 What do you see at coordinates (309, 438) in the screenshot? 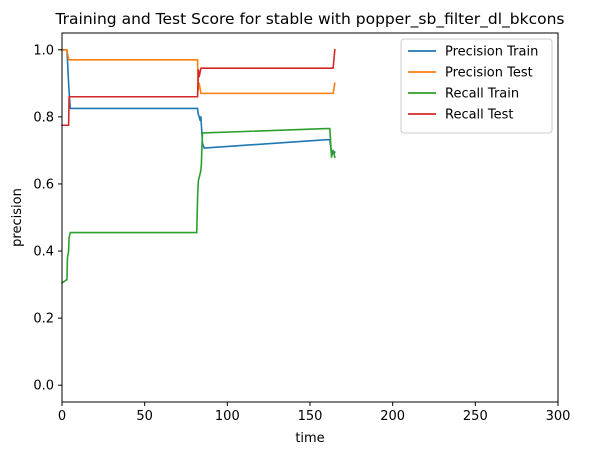
I see `x-axis-label: time` at bounding box center [309, 438].